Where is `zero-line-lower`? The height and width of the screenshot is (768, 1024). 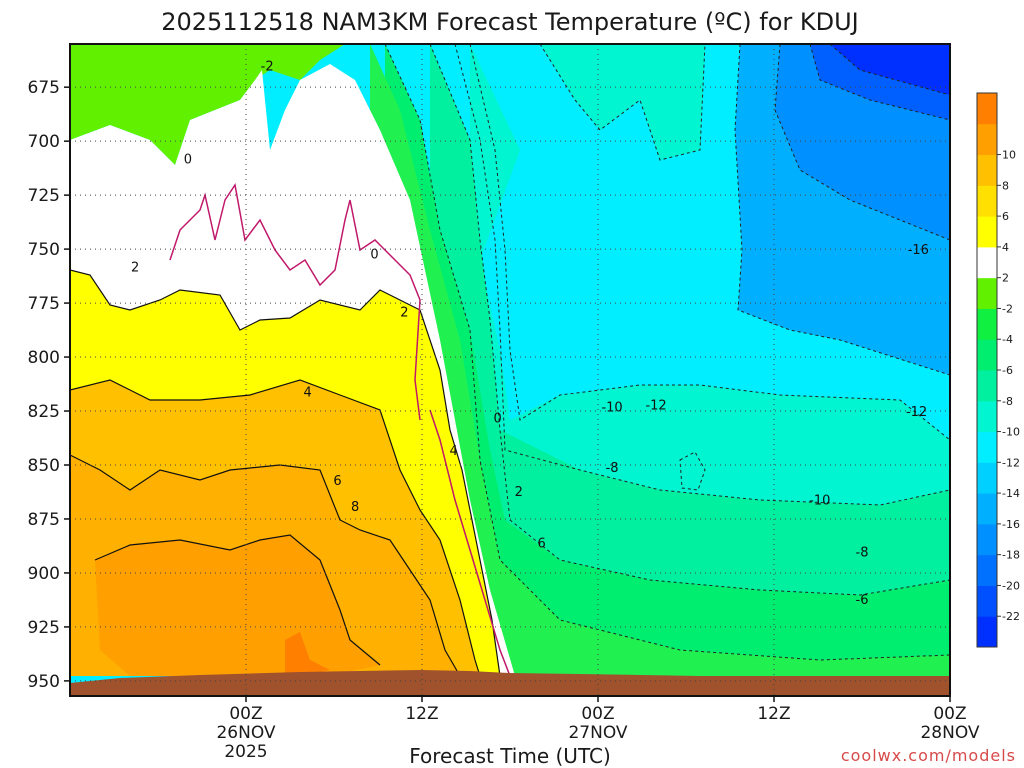 zero-line-lower is located at coordinates (470, 543).